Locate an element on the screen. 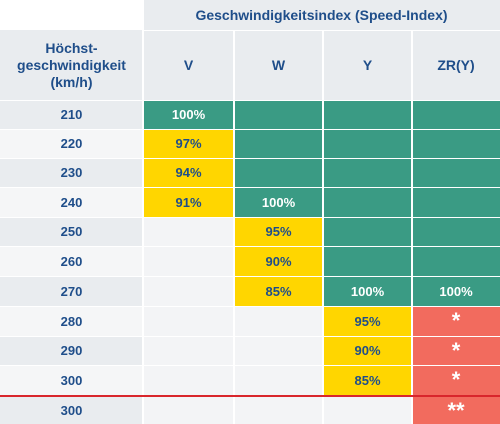  w-cell: 100% is located at coordinates (278, 202).